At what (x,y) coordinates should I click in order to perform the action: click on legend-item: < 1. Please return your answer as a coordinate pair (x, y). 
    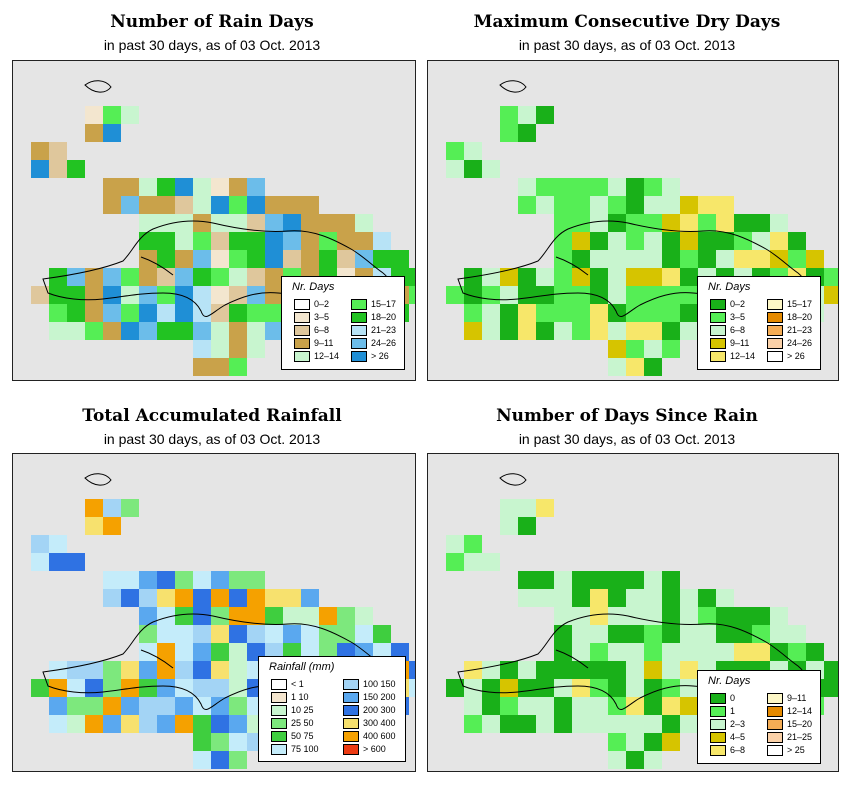
    Looking at the image, I should click on (287, 684).